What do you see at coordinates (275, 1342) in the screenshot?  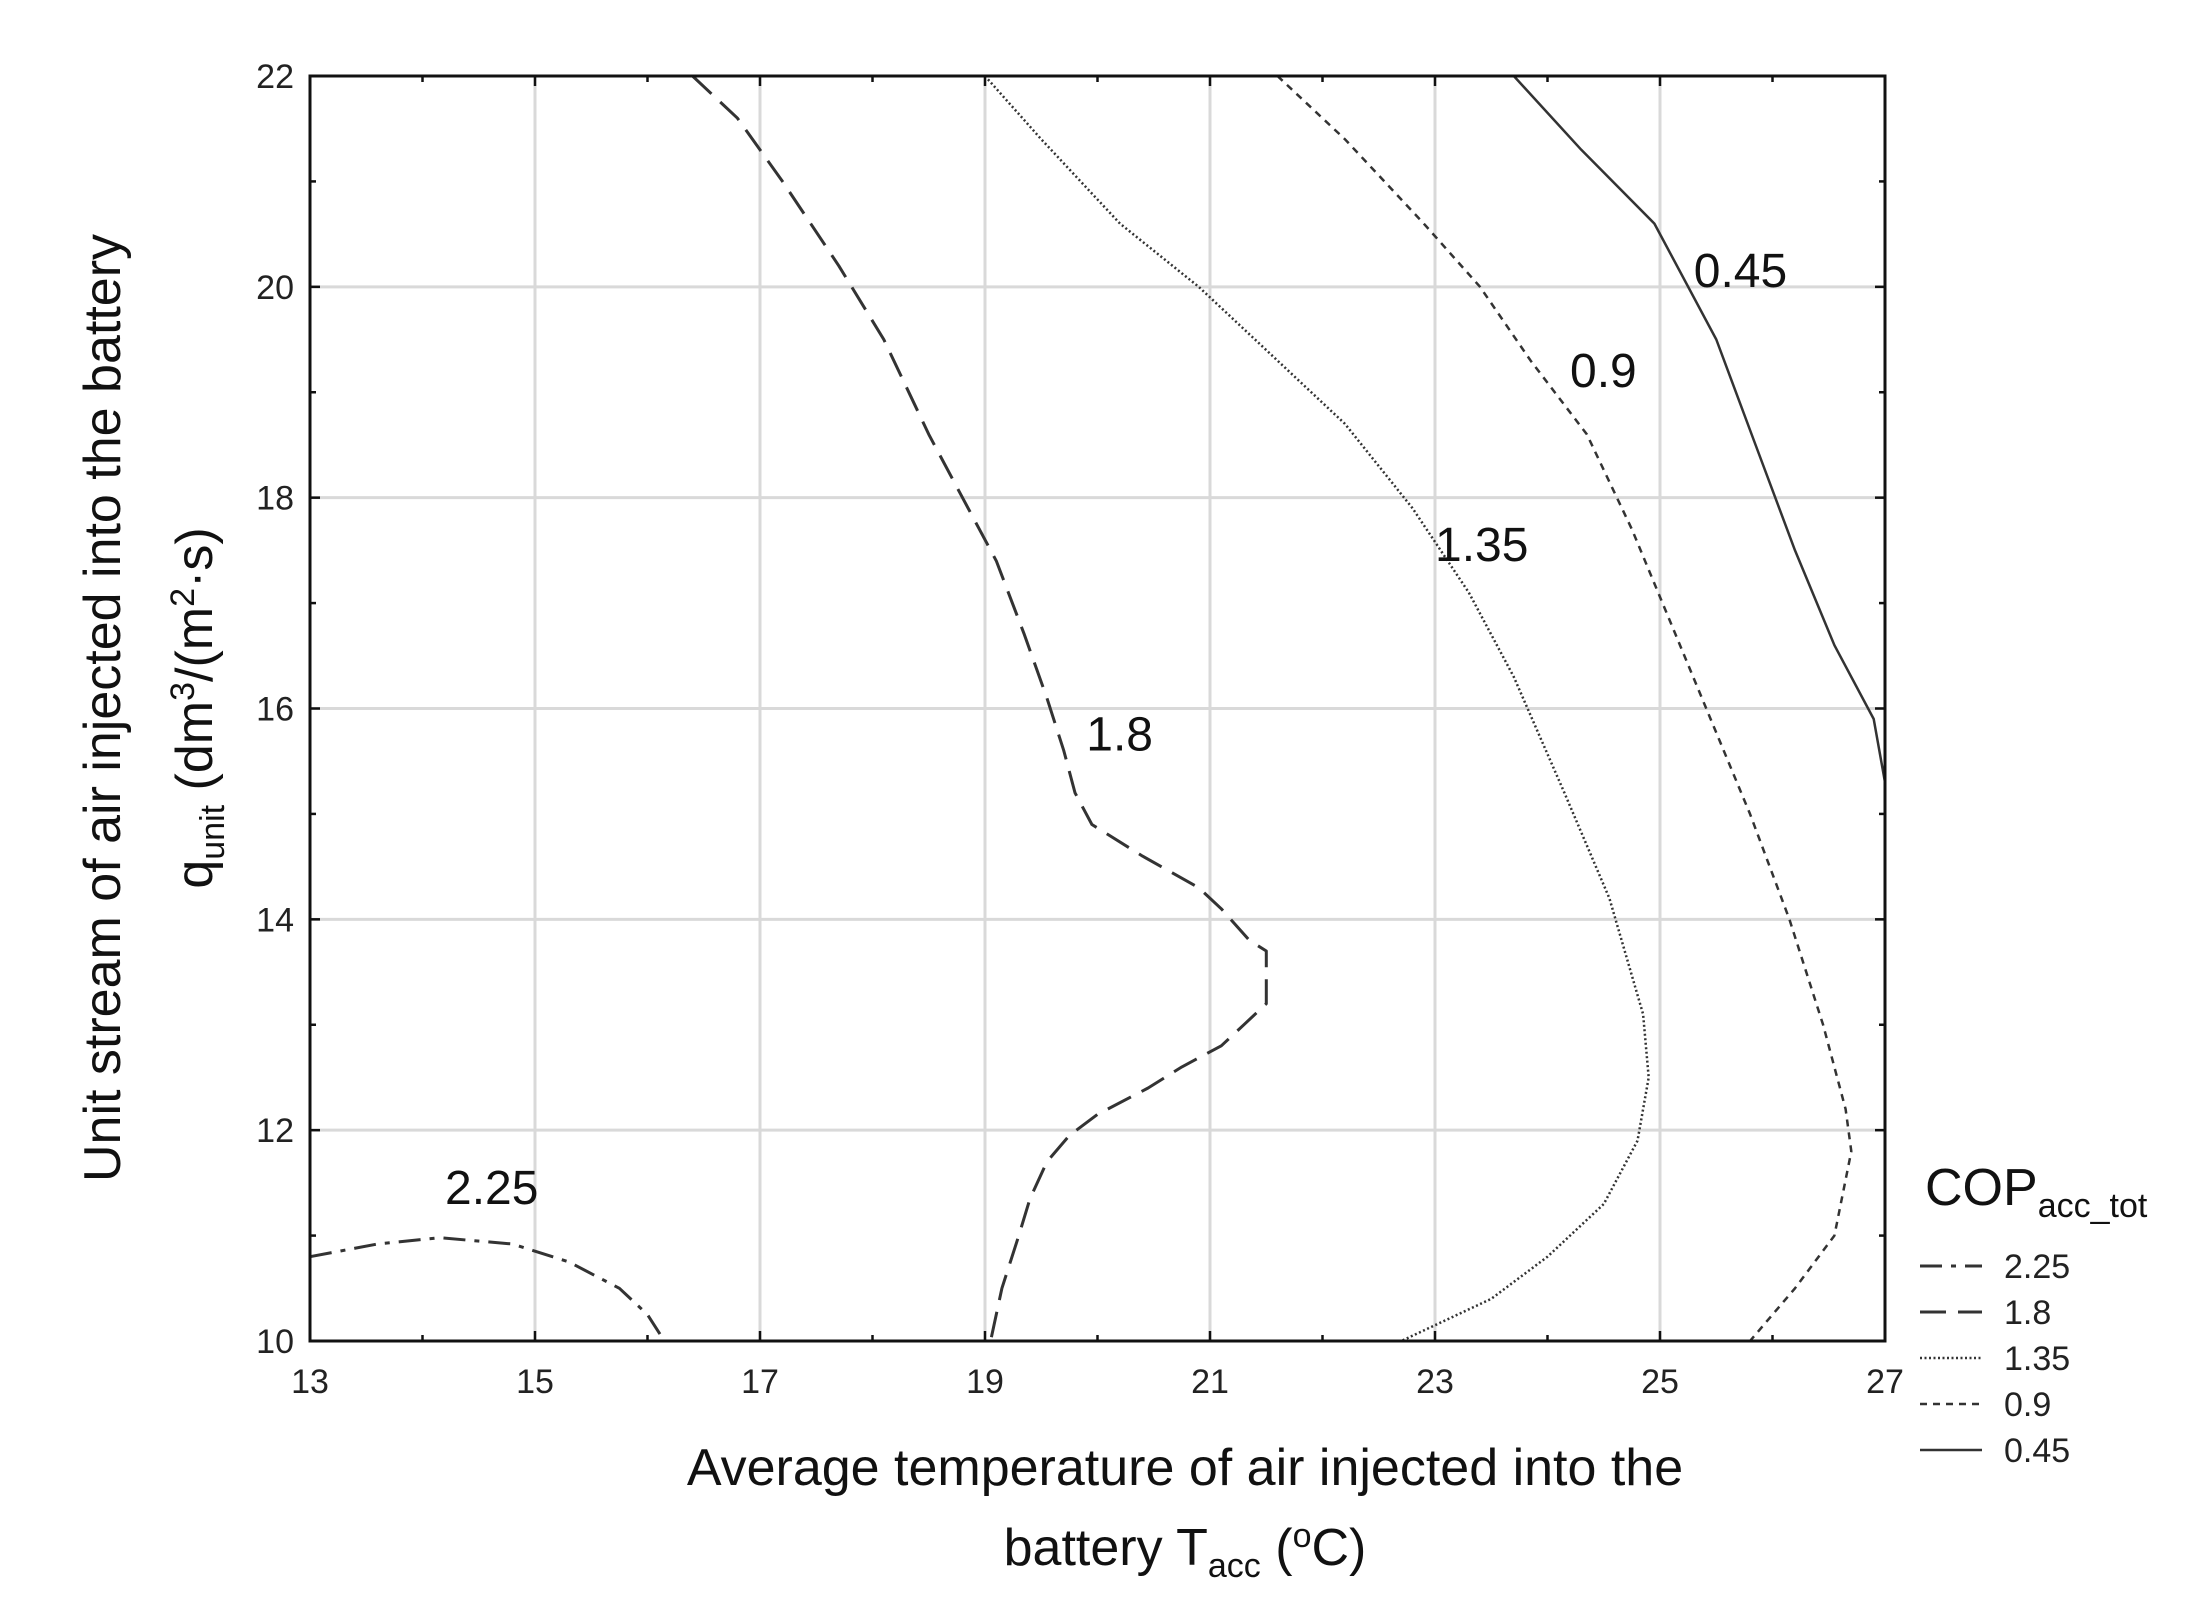 I see `y-tick-label: 10` at bounding box center [275, 1342].